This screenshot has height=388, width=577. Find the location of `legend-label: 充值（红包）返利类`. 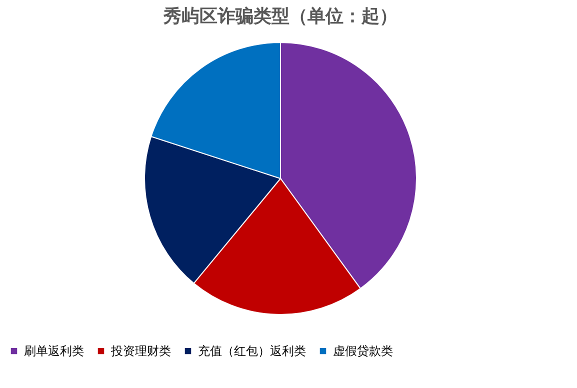

legend-label: 充值（红包）返利类 is located at coordinates (252, 351).